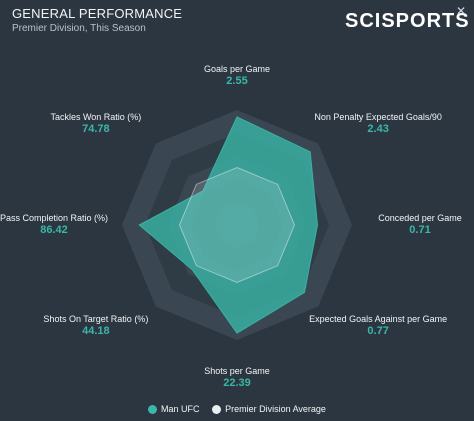  I want to click on chart-title: GENERAL PERFORMANCE, so click(97, 13).